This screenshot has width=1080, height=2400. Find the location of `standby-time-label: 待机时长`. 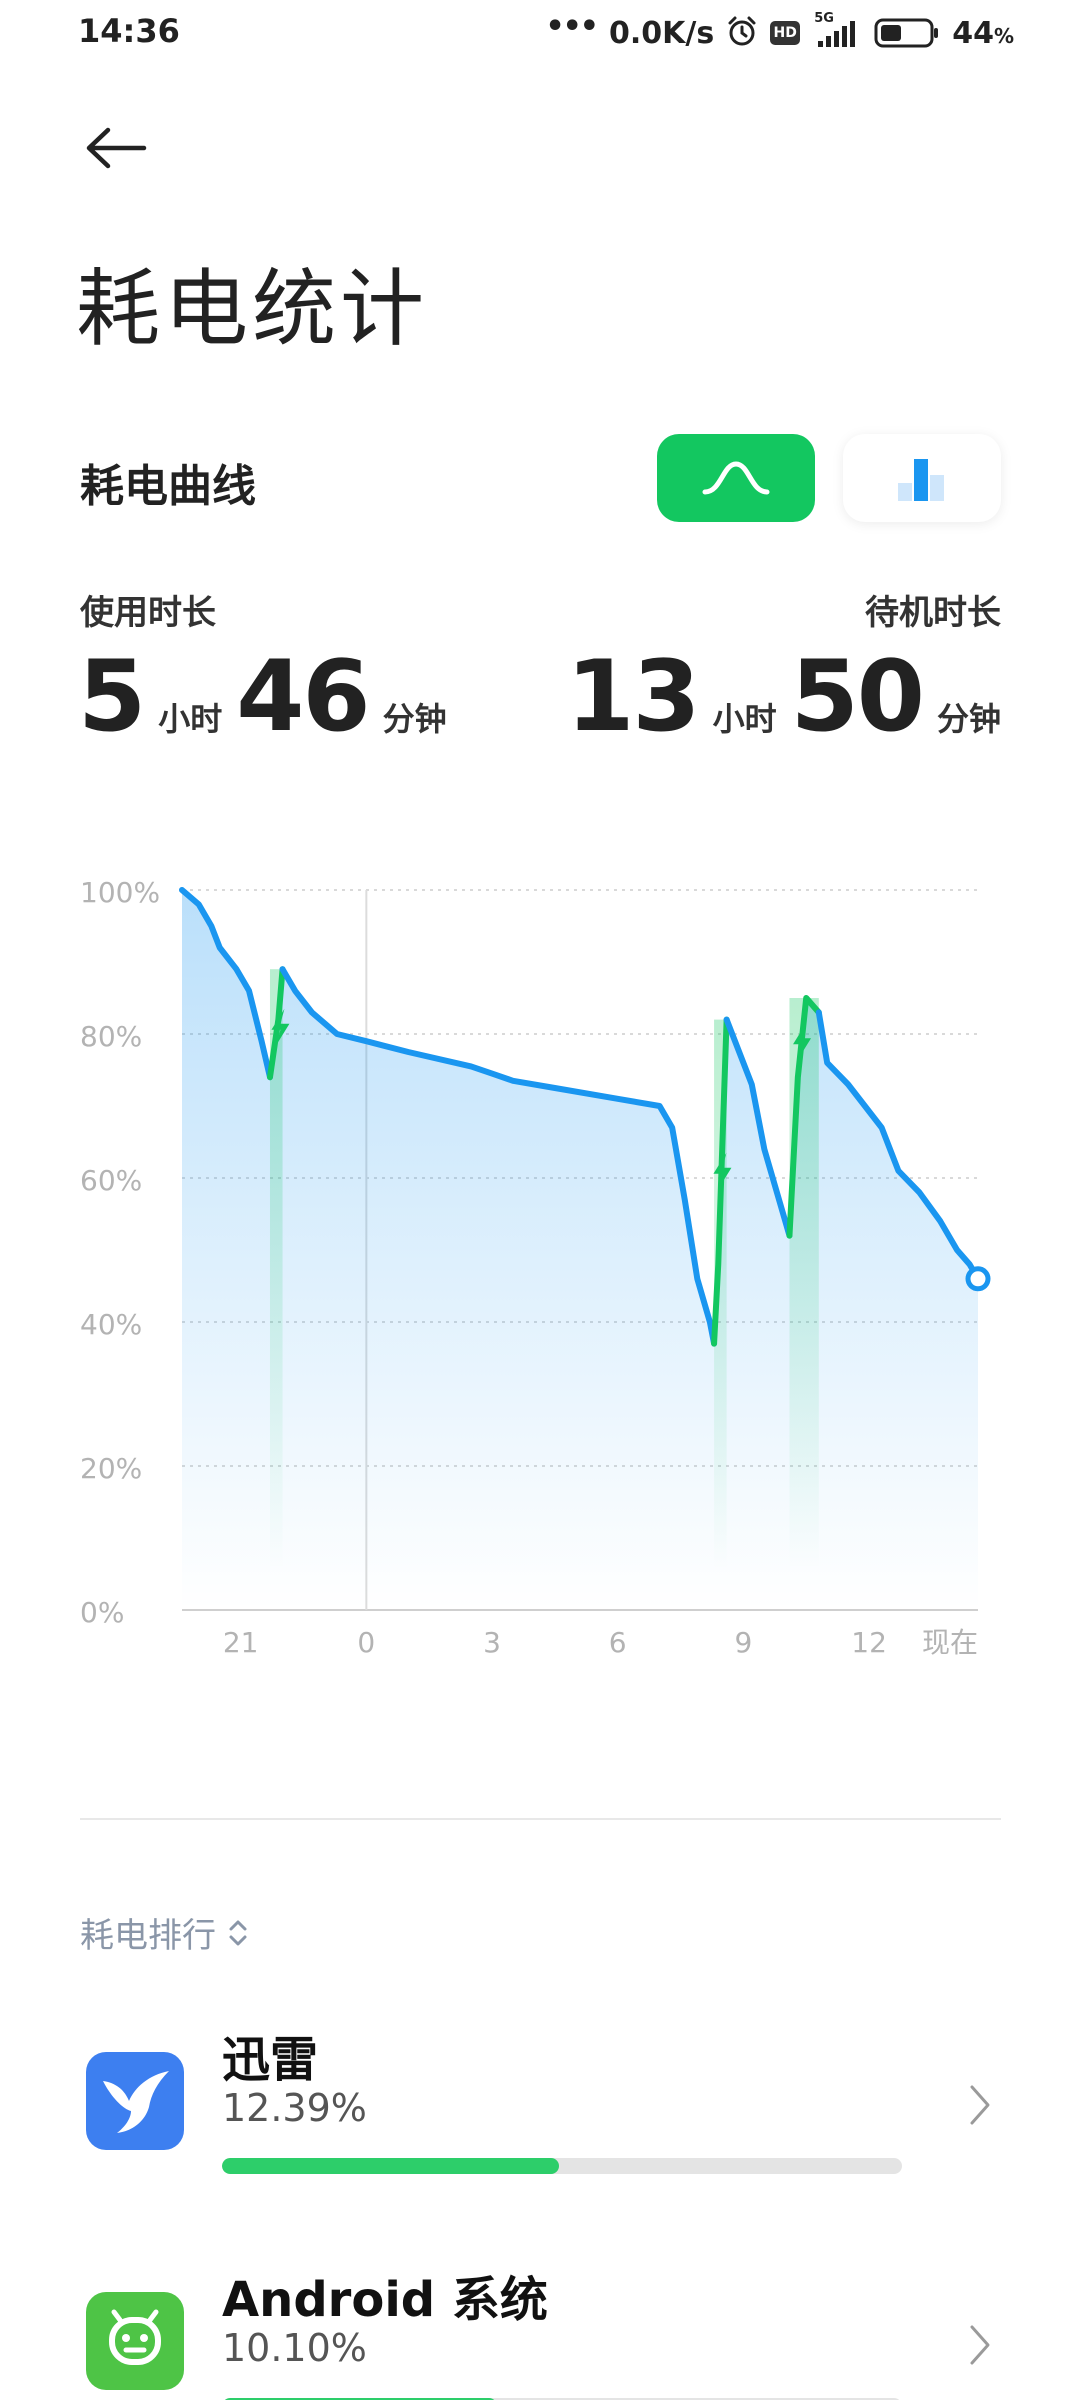

standby-time-label: 待机时长 is located at coordinates (933, 613).